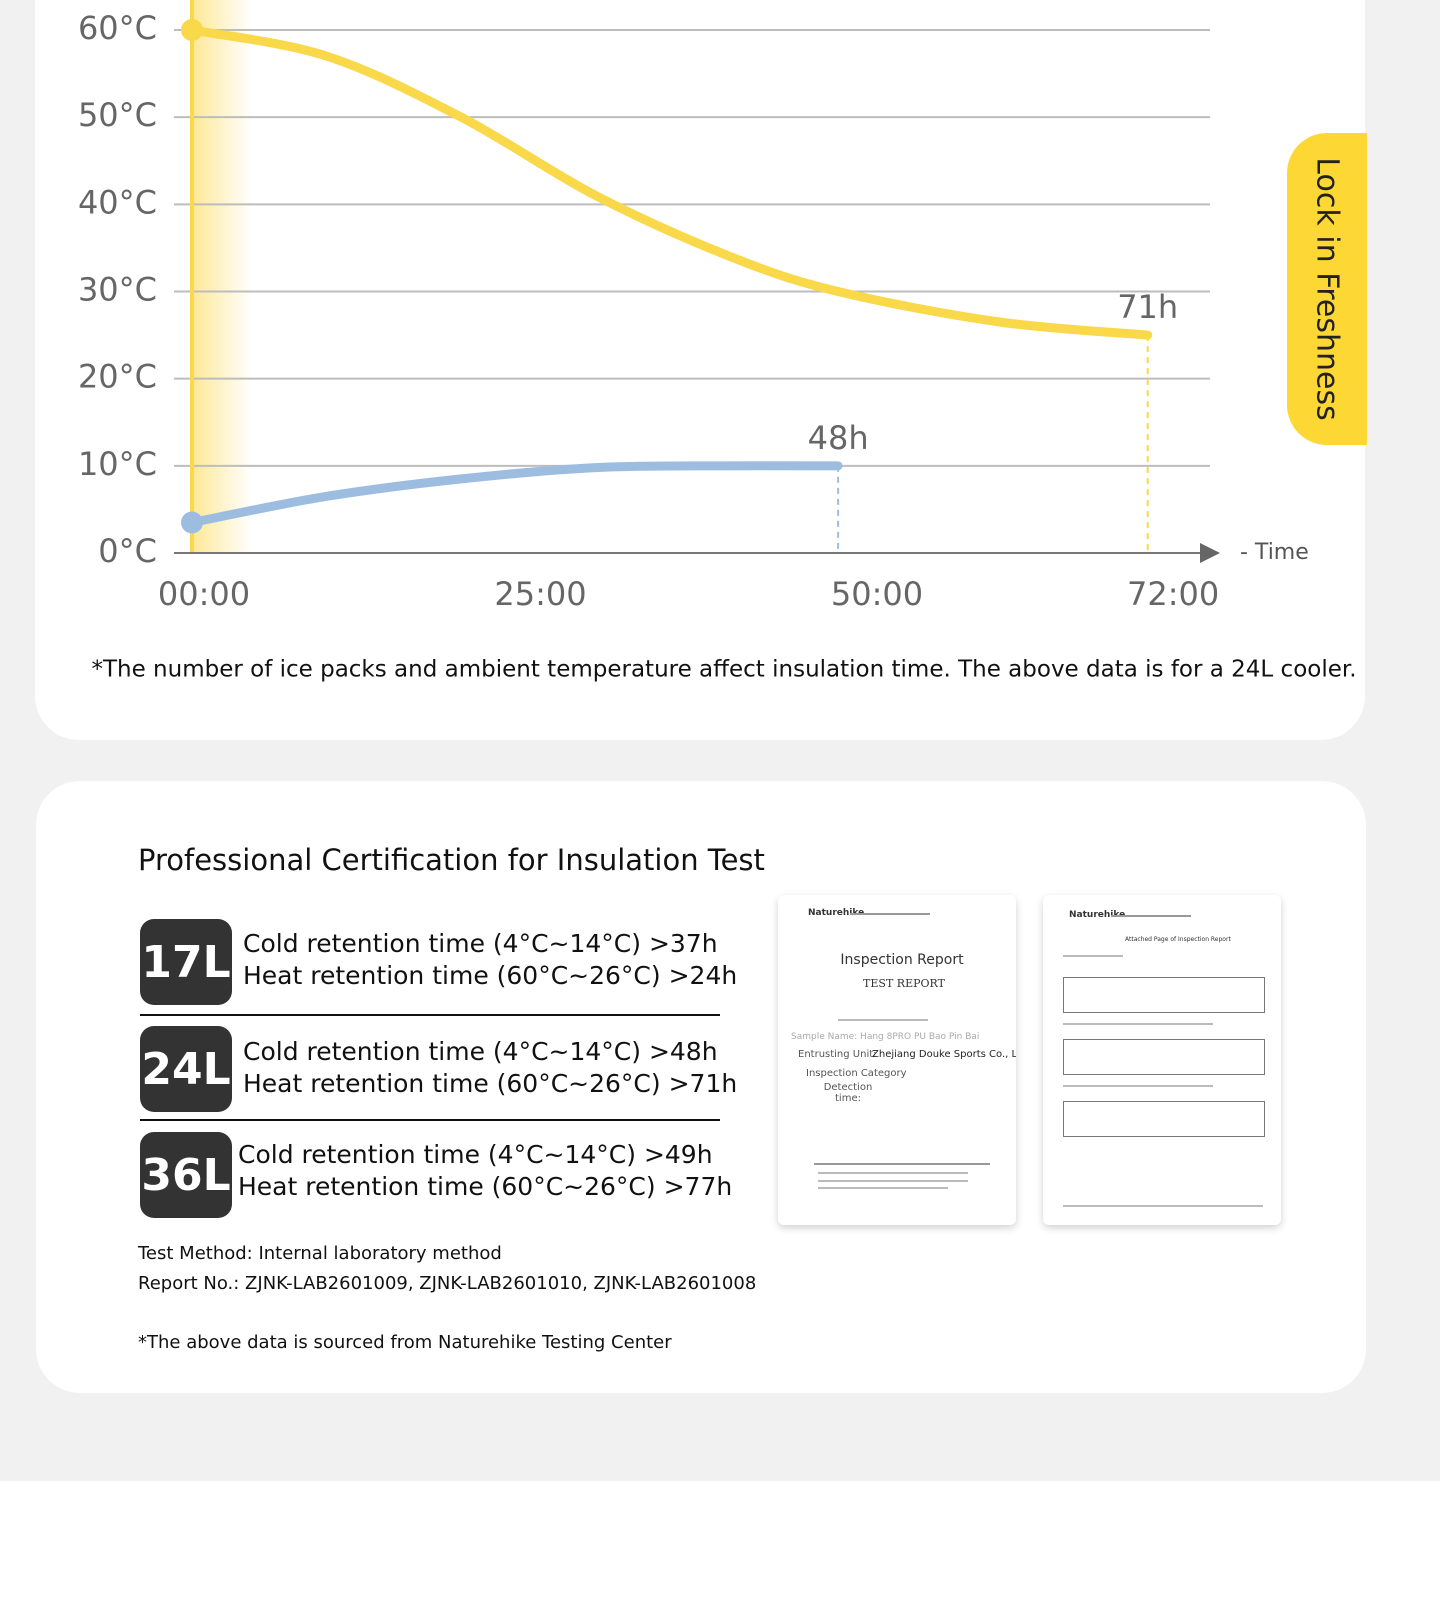 The height and width of the screenshot is (1612, 1440). What do you see at coordinates (485, 1186) in the screenshot?
I see `heat-retention: Heat retention time (60°C~26°C) >77h` at bounding box center [485, 1186].